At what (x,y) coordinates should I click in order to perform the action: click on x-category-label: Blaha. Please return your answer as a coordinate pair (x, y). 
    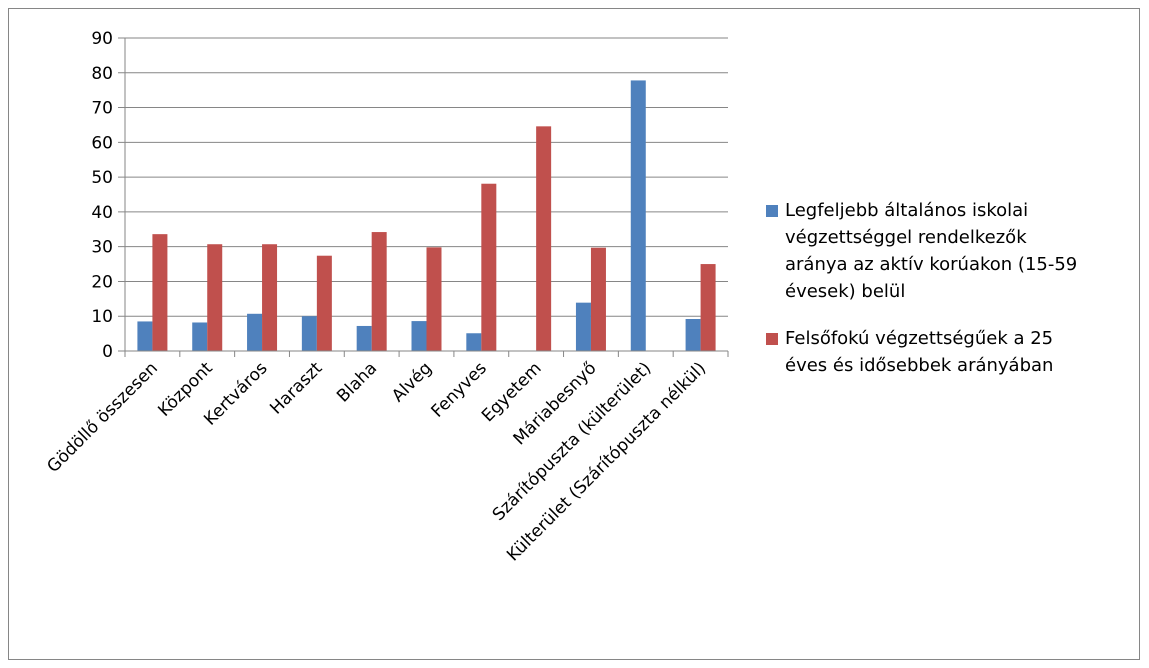
    Looking at the image, I should click on (357, 382).